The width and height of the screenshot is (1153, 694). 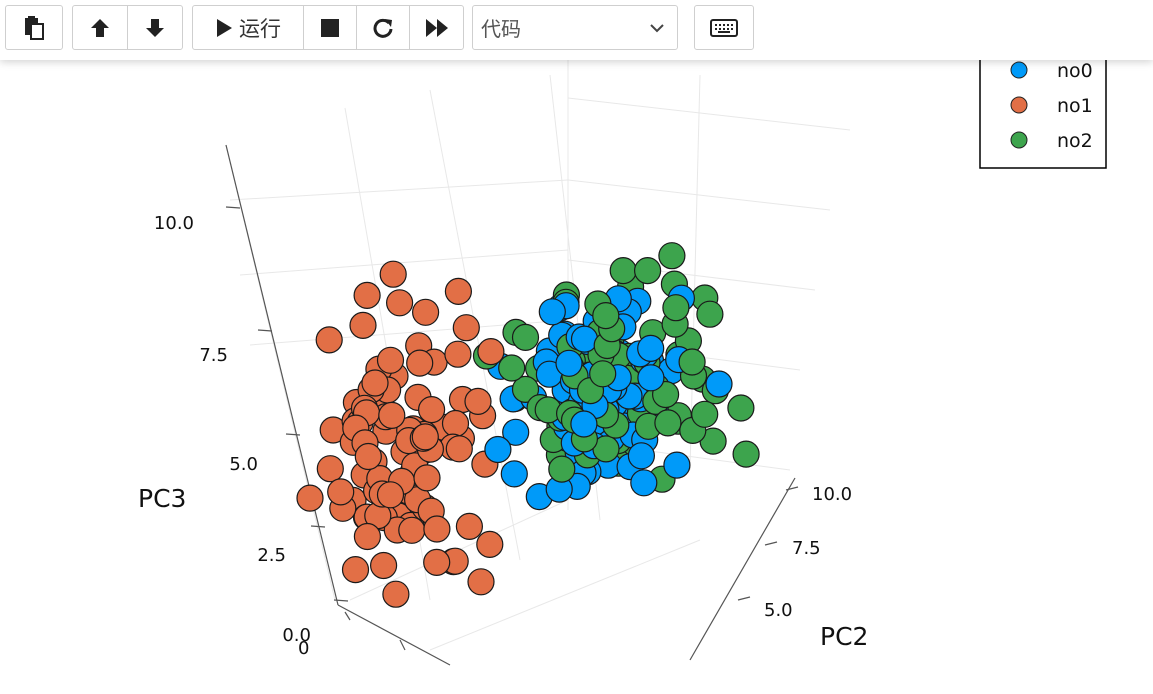 What do you see at coordinates (213, 355) in the screenshot?
I see `z-tick-label: 7.5` at bounding box center [213, 355].